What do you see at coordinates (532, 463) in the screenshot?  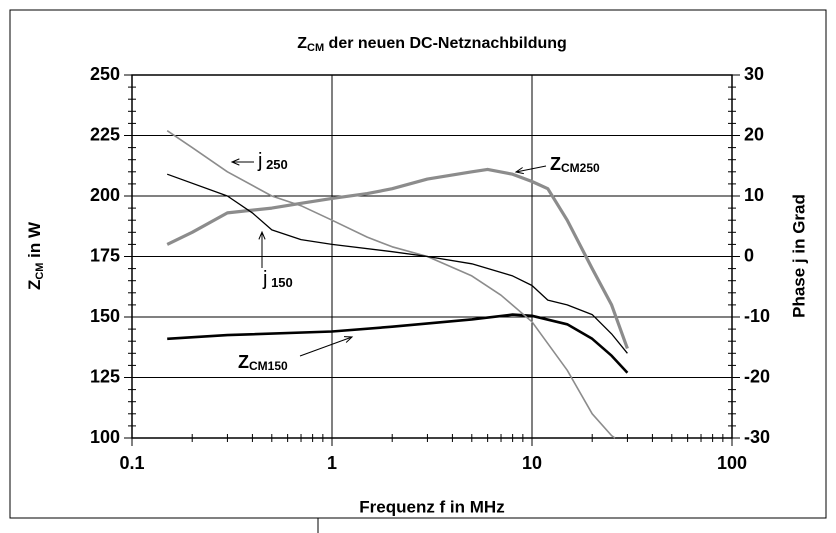 I see `x-tick-label: 10` at bounding box center [532, 463].